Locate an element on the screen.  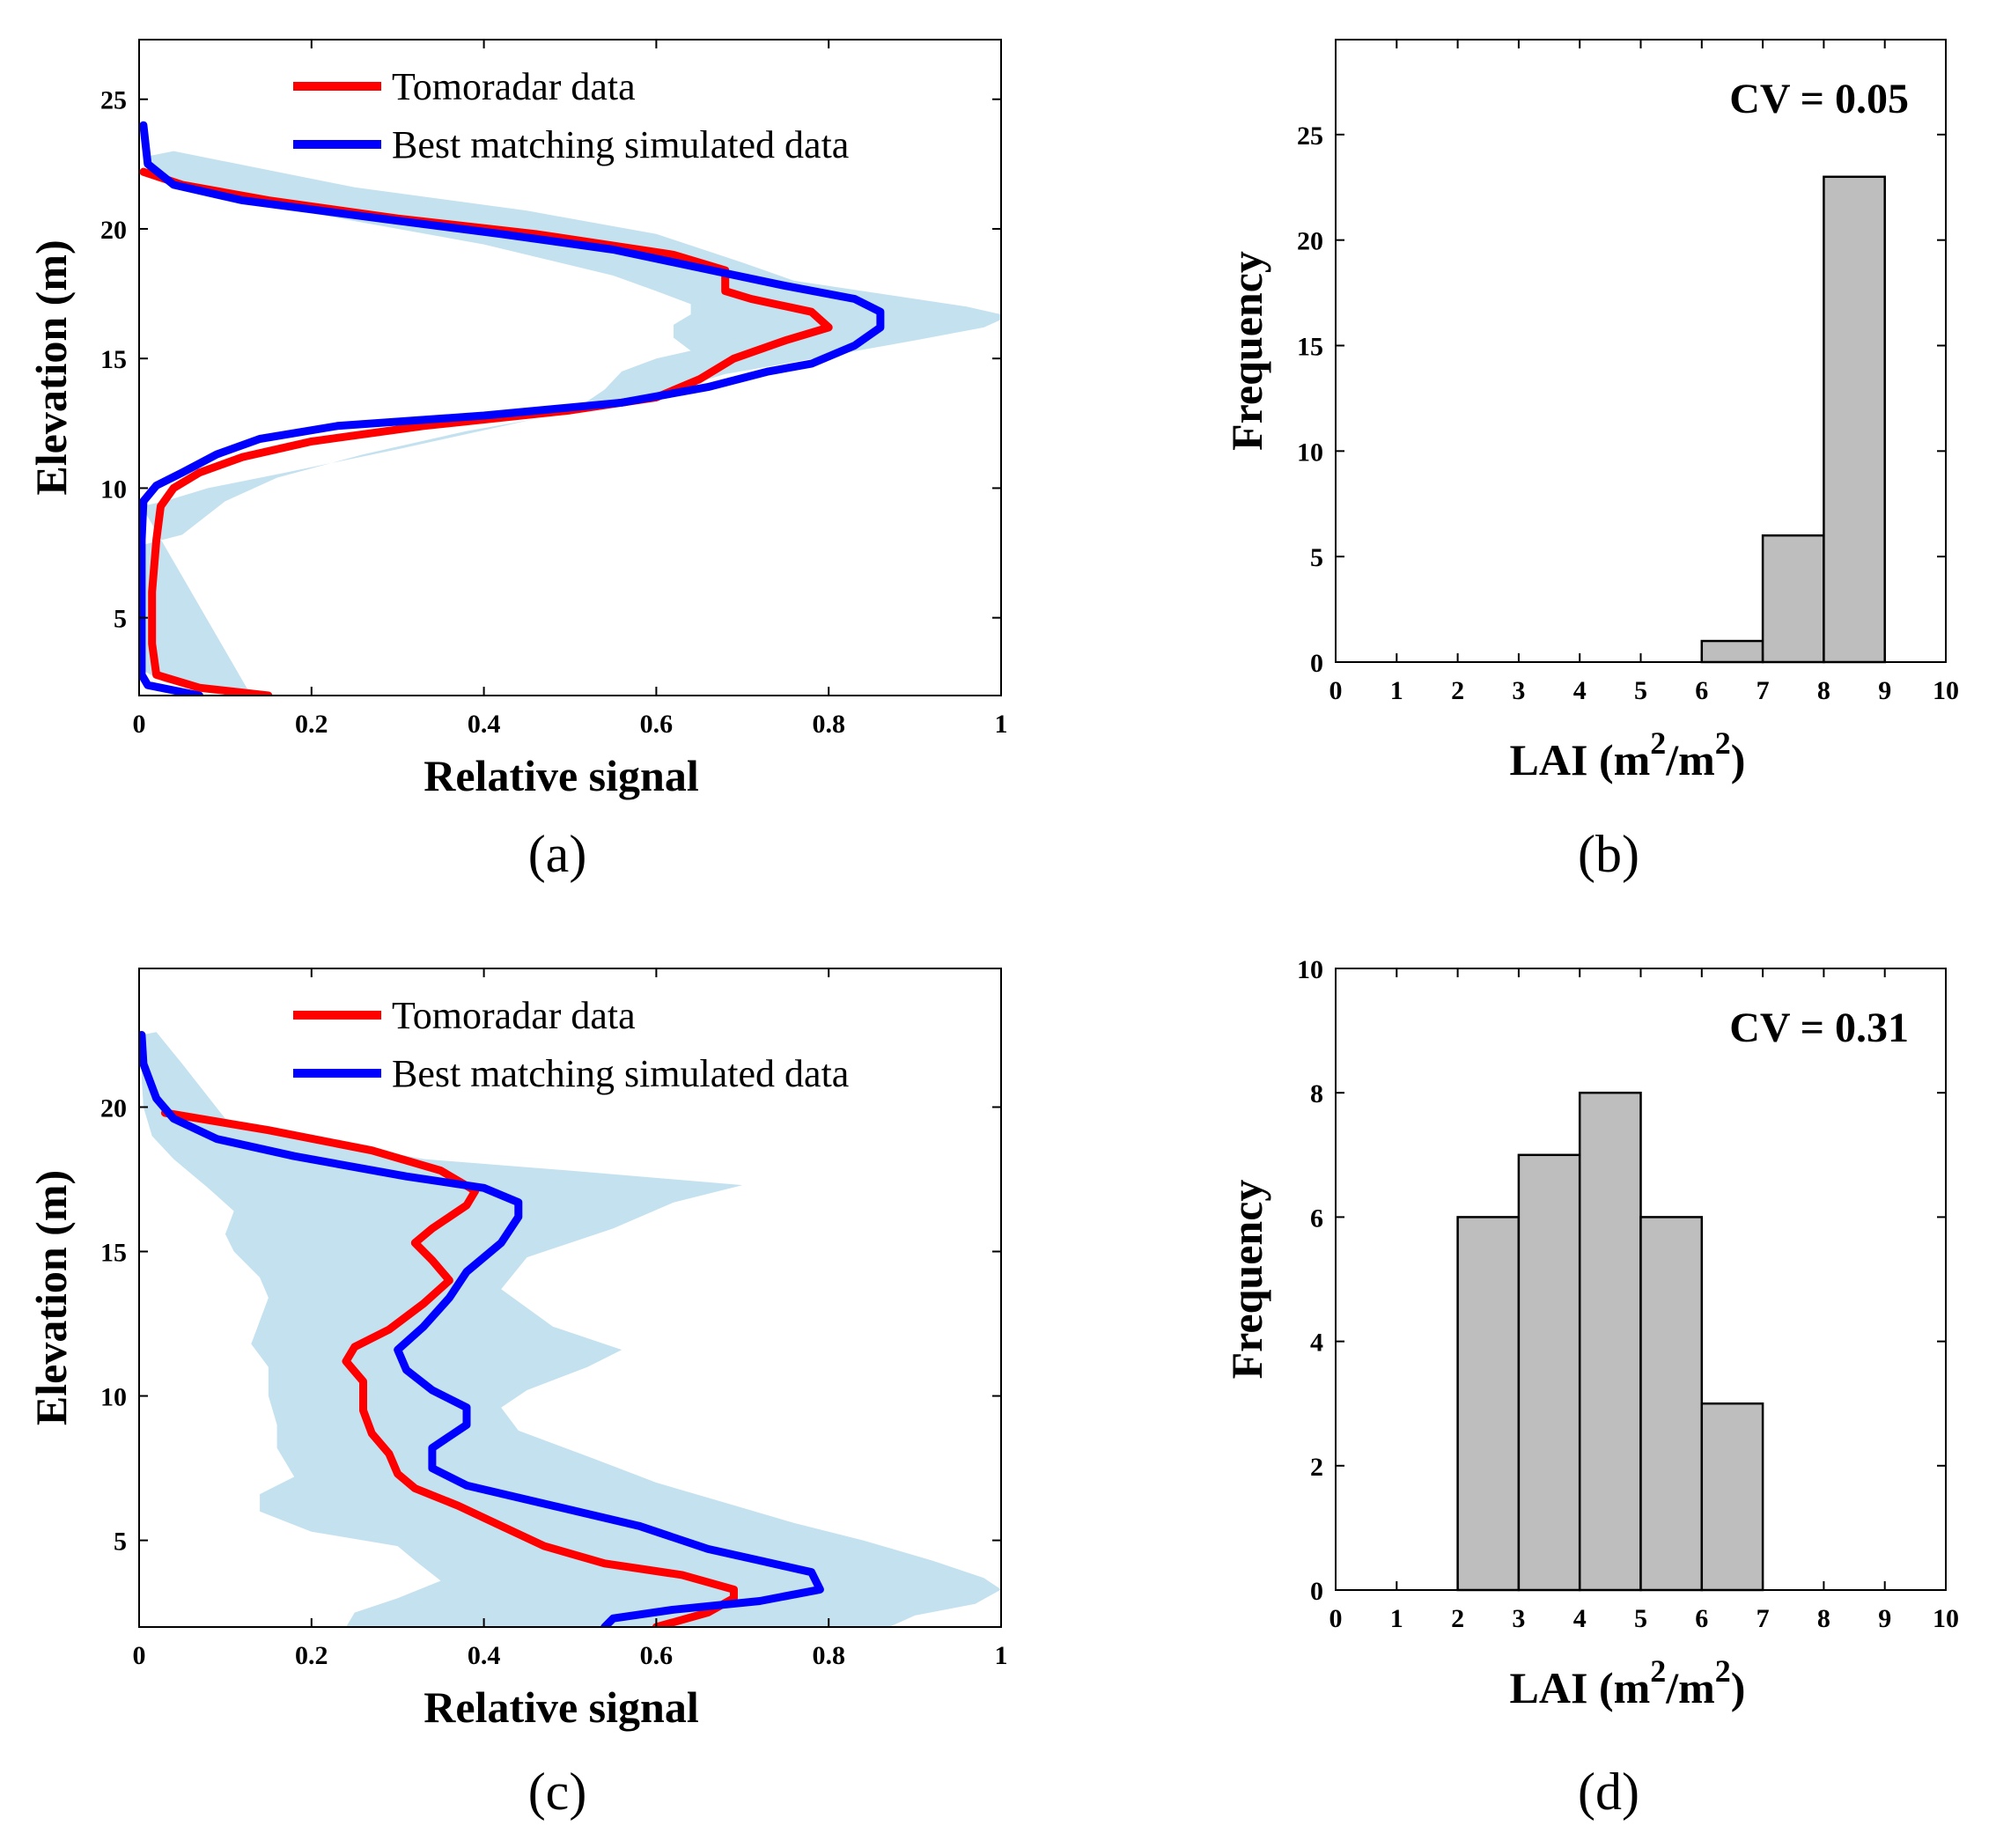
panel-label: (a) is located at coordinates (558, 854).